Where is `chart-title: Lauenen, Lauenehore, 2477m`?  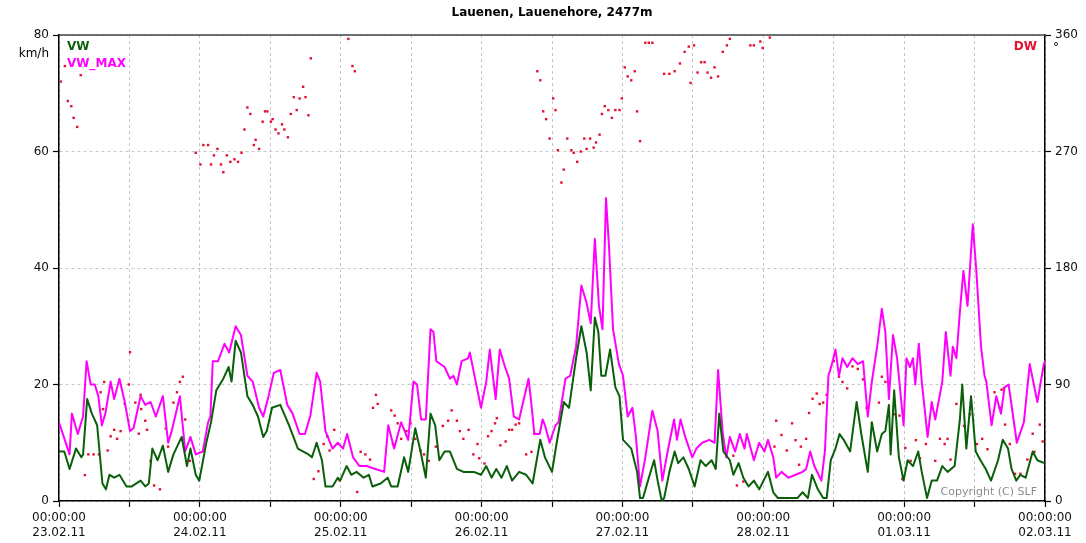 chart-title: Lauenen, Lauenehore, 2477m is located at coordinates (552, 12).